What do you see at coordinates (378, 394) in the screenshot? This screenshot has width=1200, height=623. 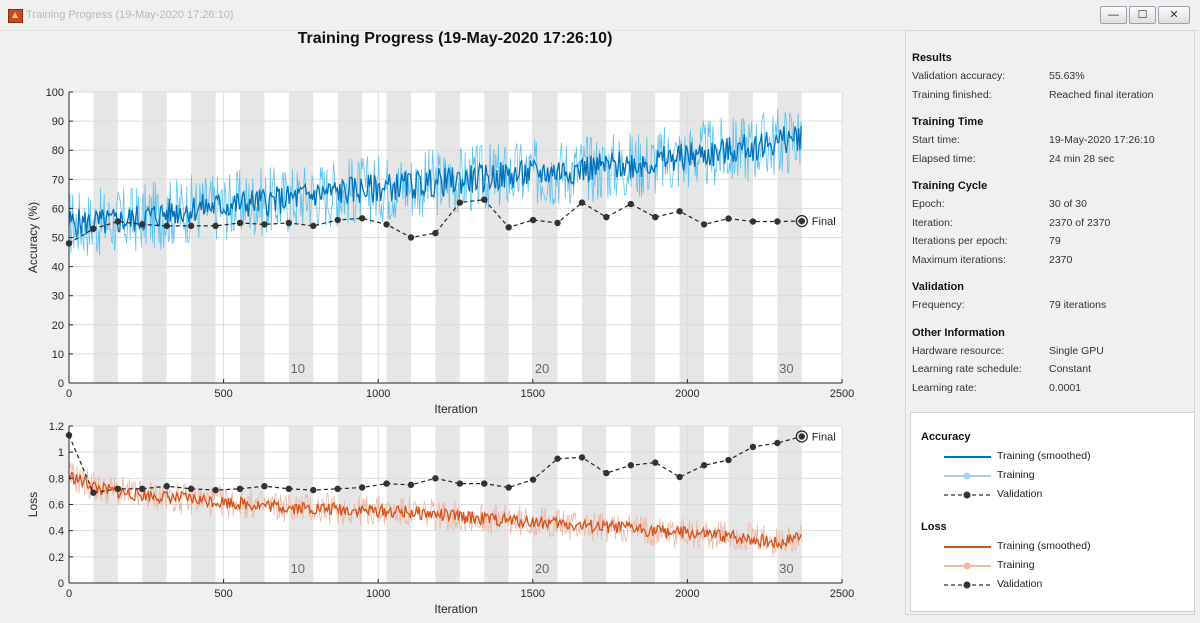 I see `accuracy-x-tick-label: 1000` at bounding box center [378, 394].